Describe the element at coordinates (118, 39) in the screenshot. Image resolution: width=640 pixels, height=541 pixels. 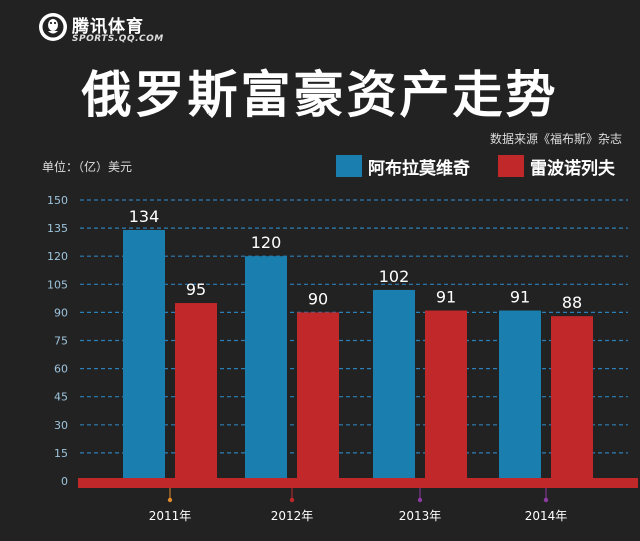
I see `logo-url: SPORTS.QQ.COM` at that location.